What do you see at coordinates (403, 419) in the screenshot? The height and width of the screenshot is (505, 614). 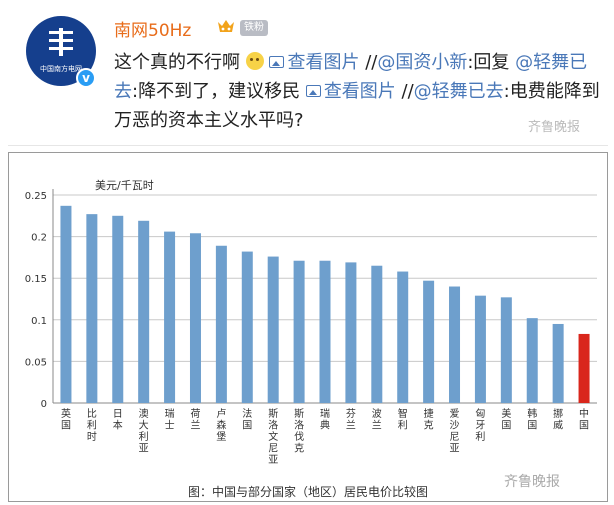 I see `x-tick-label: 智利` at bounding box center [403, 419].